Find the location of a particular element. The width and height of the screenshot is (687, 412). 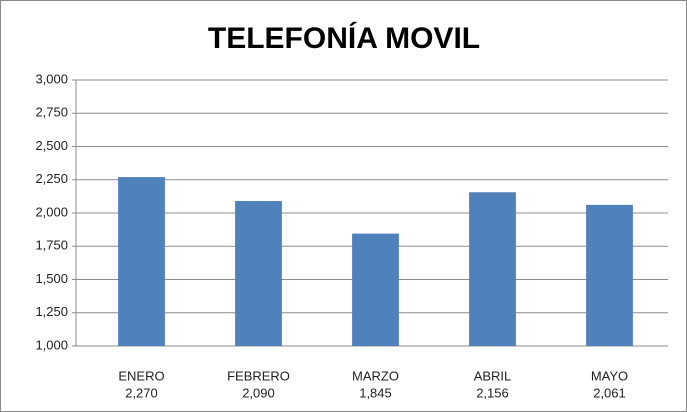

y-tick-label: 1,500 is located at coordinates (51, 278).